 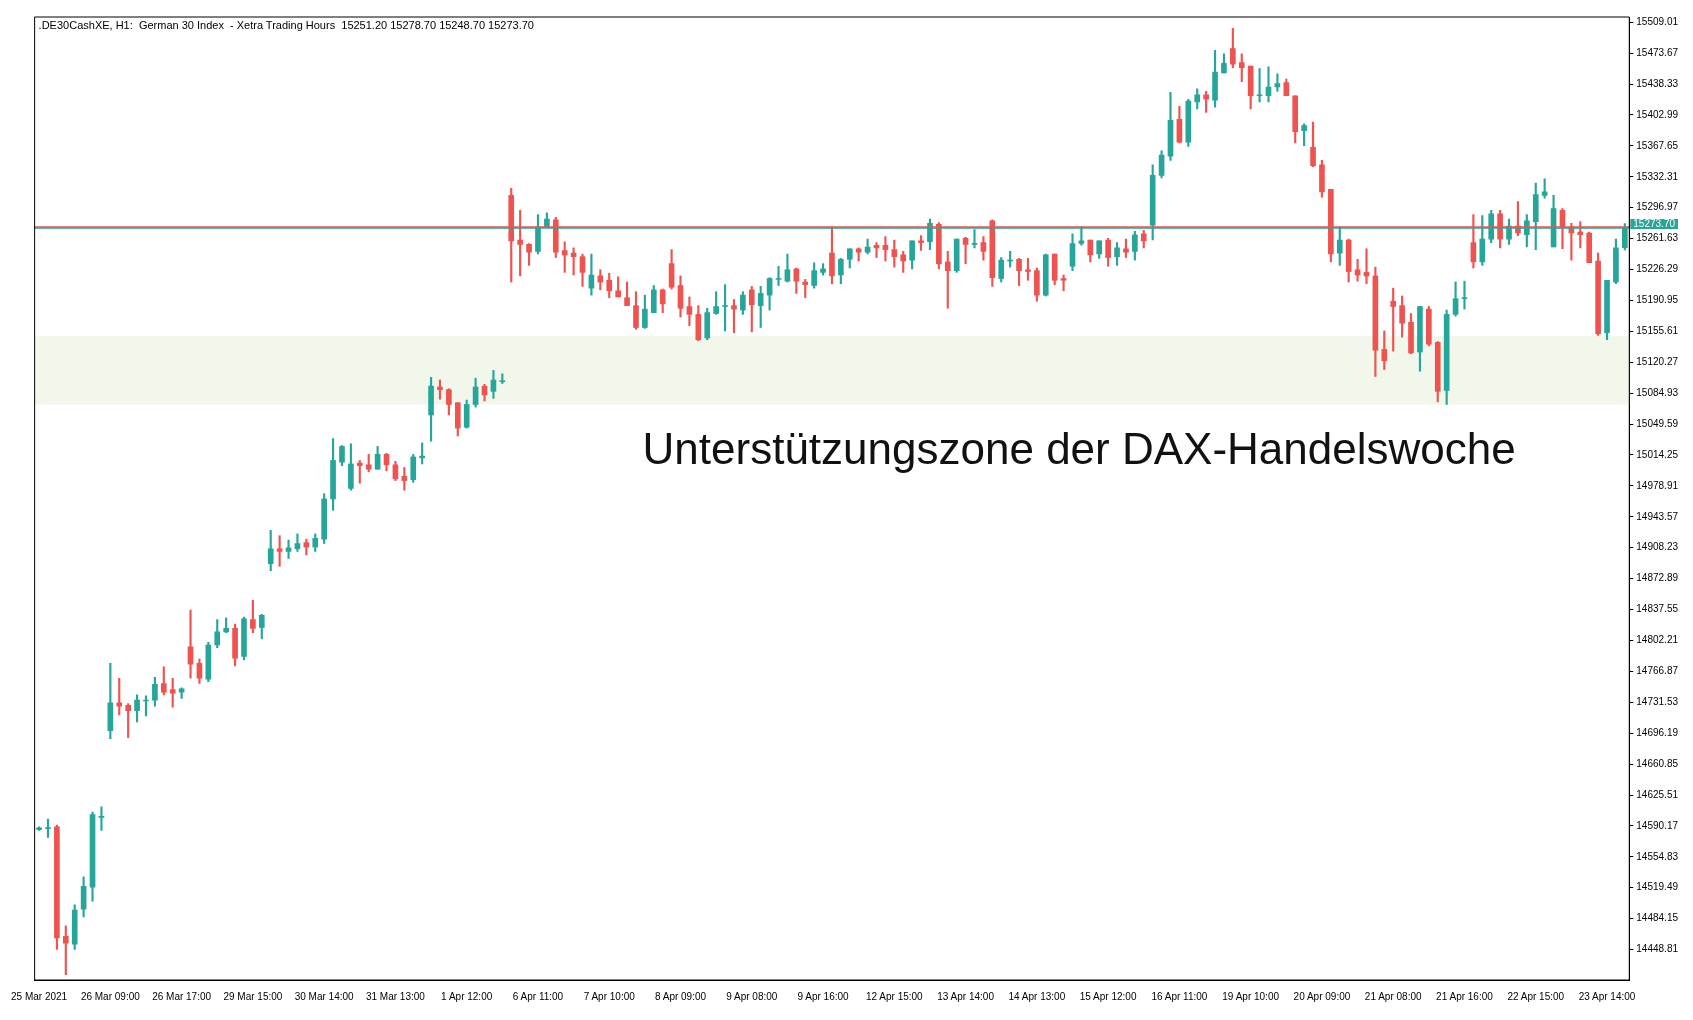 I want to click on x-tick-label: 29 Mar 15:00, so click(x=253, y=996).